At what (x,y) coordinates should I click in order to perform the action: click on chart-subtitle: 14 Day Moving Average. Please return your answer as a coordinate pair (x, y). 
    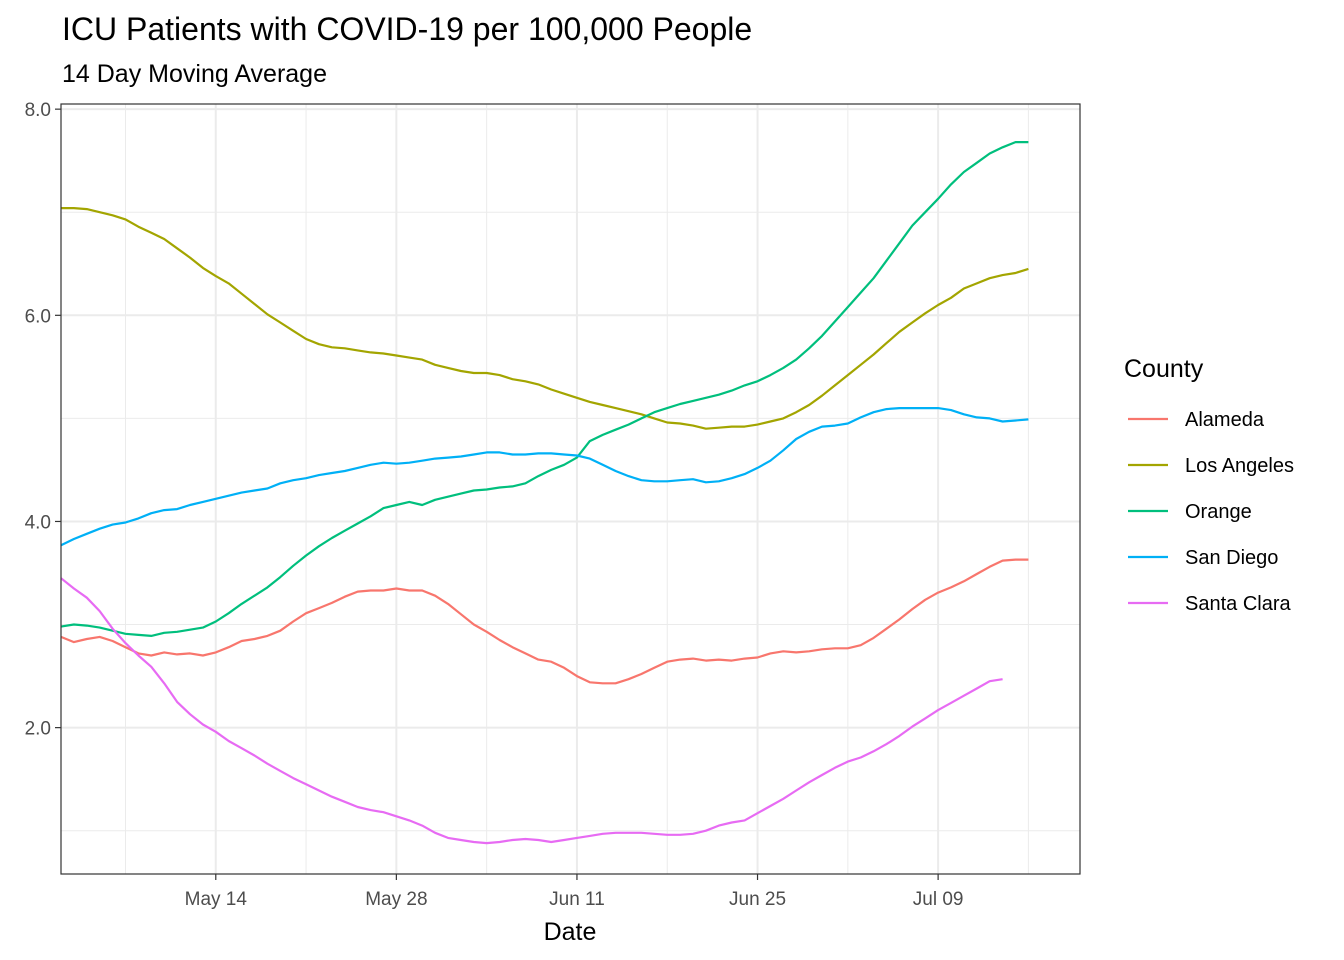
    Looking at the image, I should click on (194, 74).